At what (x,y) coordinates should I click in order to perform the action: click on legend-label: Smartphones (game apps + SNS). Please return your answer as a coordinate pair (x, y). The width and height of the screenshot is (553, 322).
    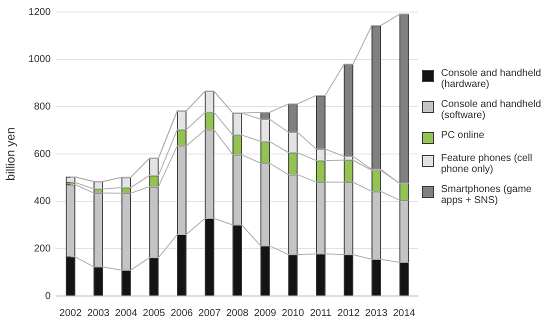
    Looking at the image, I should click on (487, 195).